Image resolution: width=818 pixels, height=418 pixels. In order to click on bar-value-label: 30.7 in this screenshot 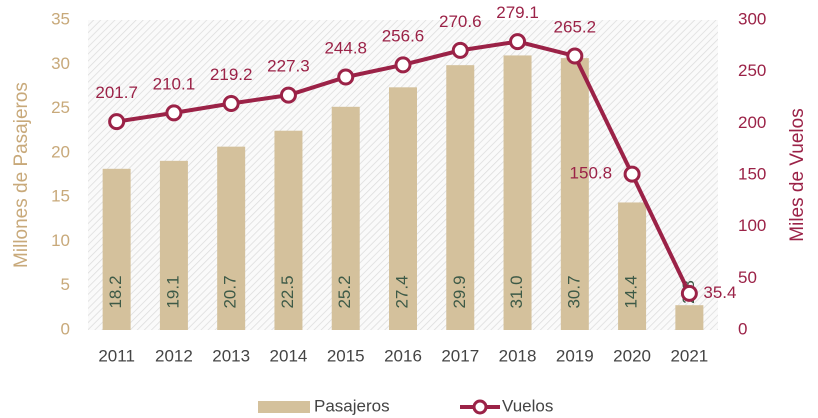, I will do `click(573, 291)`.